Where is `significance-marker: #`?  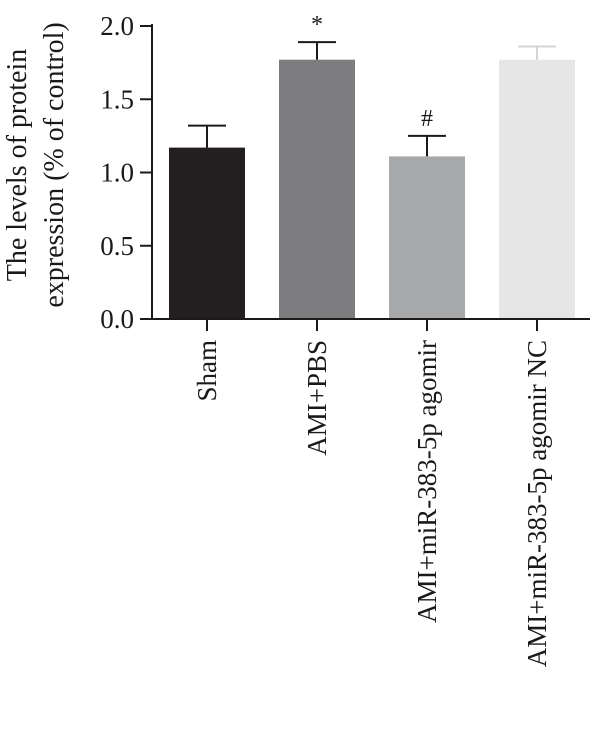 significance-marker: # is located at coordinates (427, 119).